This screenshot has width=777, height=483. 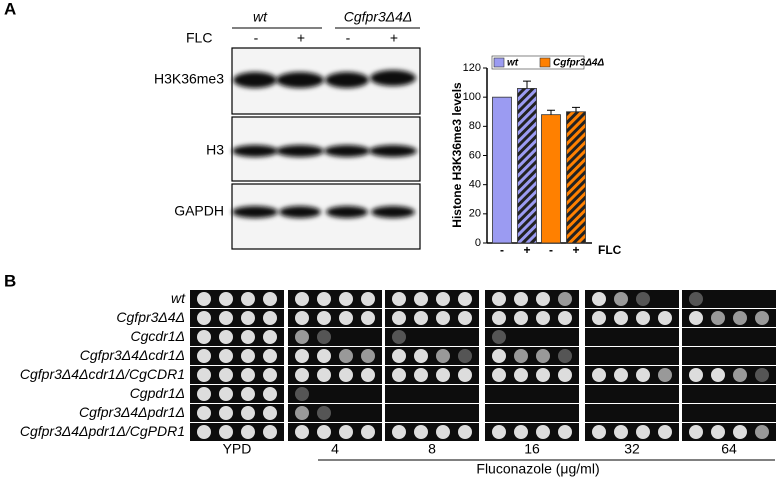 I want to click on y-tick-label: 120, so click(x=472, y=68).